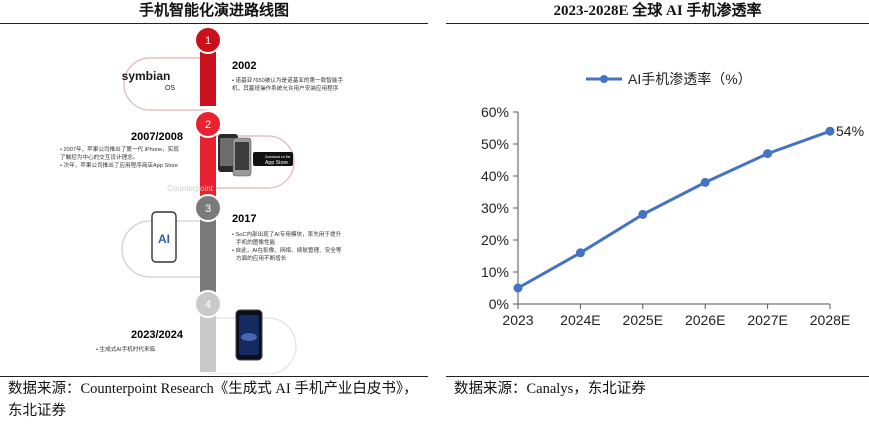 This screenshot has height=424, width=869. What do you see at coordinates (495, 208) in the screenshot?
I see `y-tick-label: 30%` at bounding box center [495, 208].